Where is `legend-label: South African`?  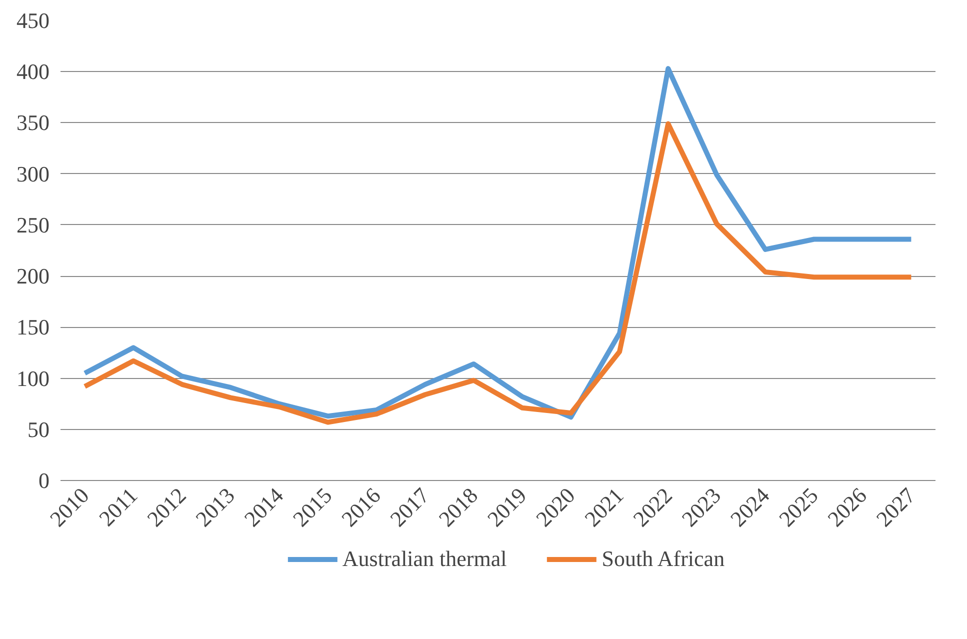 legend-label: South African is located at coordinates (663, 559).